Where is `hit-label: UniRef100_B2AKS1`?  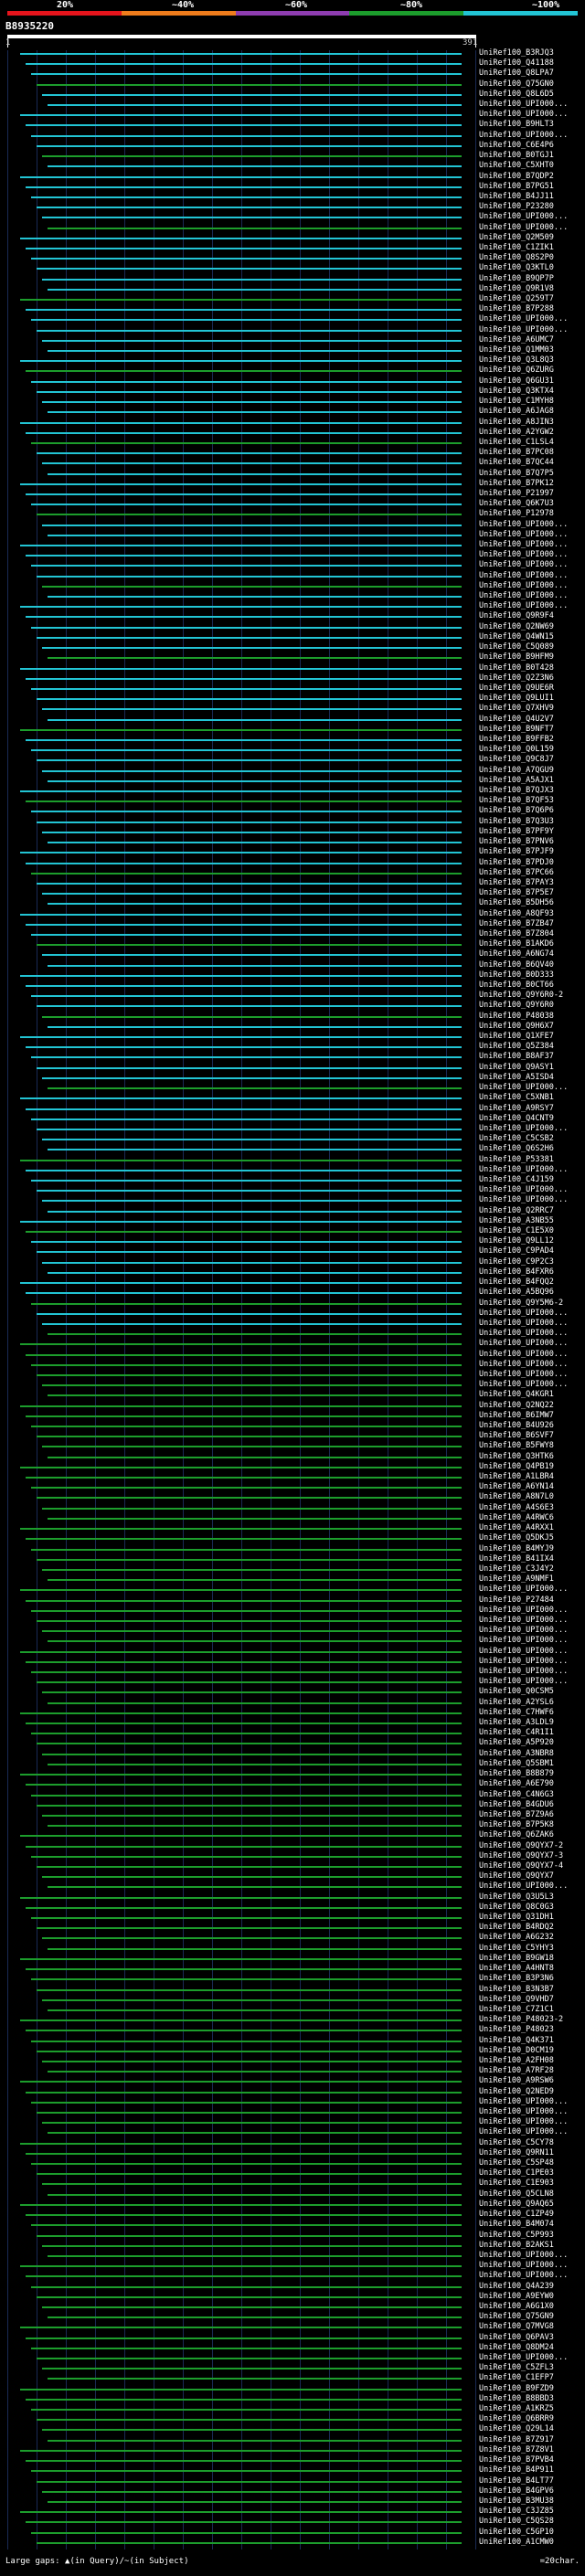
hit-label: UniRef100_B2AKS1 is located at coordinates (516, 2245).